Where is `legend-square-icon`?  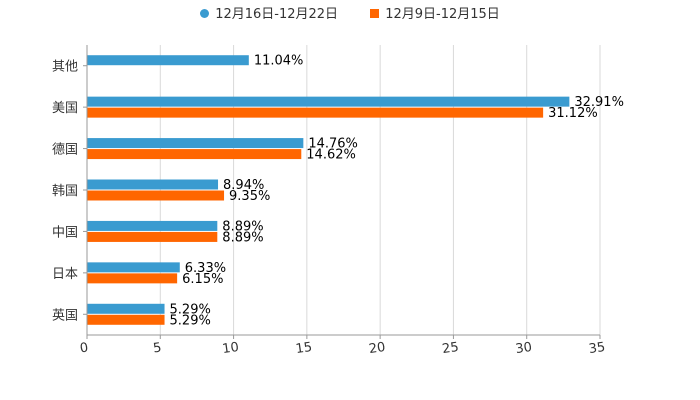 legend-square-icon is located at coordinates (375, 13).